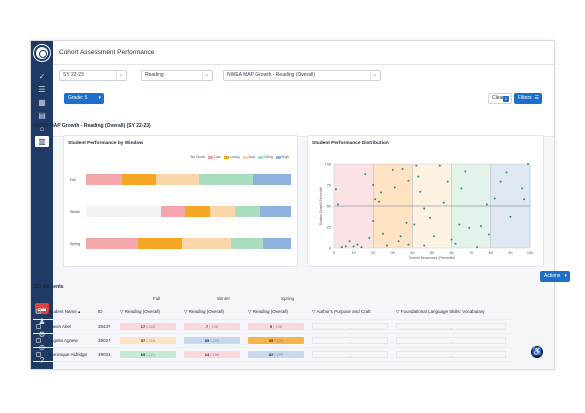  What do you see at coordinates (70, 354) in the screenshot?
I see `student-name: Dominique Aldridge` at bounding box center [70, 354].